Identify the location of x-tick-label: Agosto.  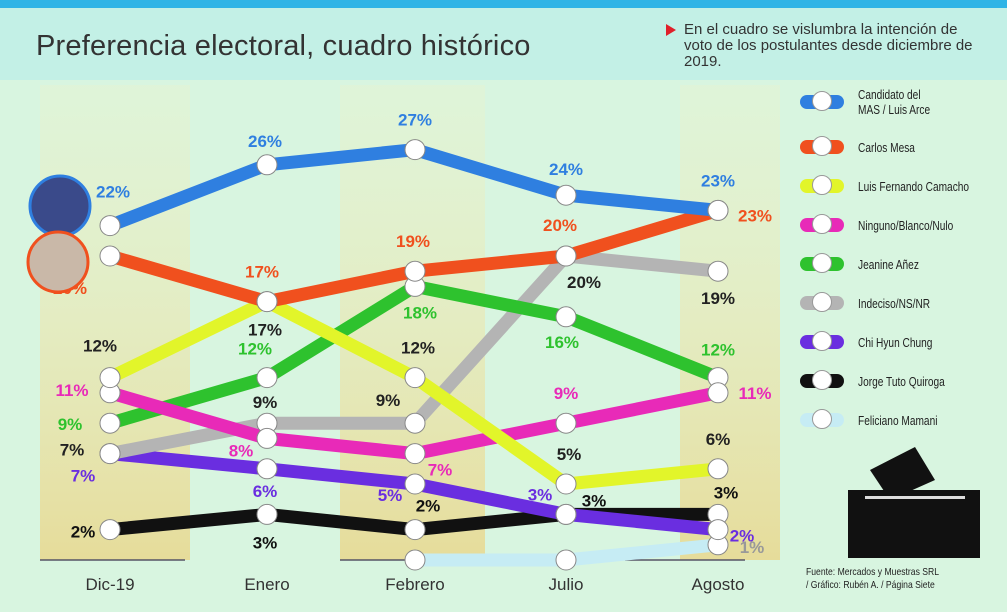
(718, 584).